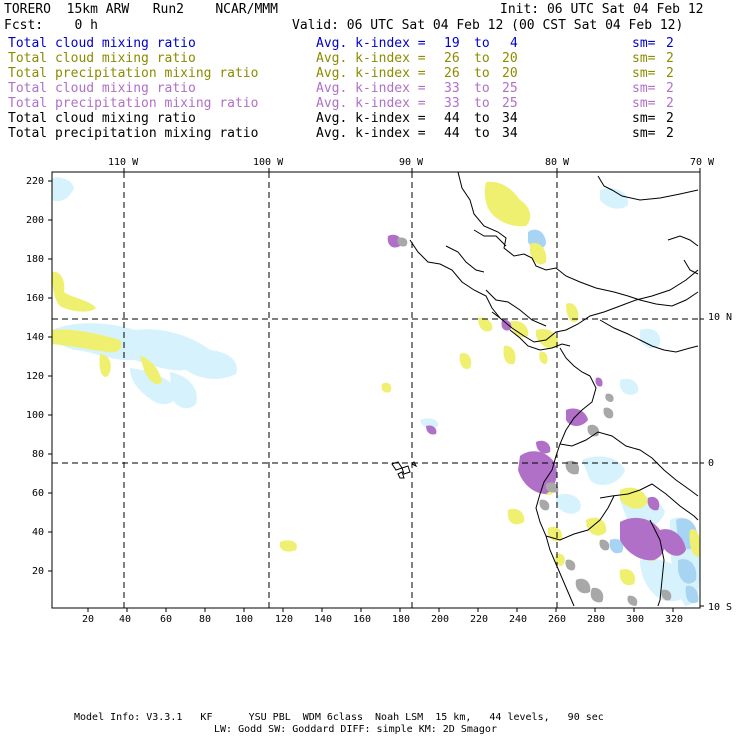 The width and height of the screenshot is (740, 740). I want to click on legend-avg-2: Avg. k-index =, so click(371, 58).